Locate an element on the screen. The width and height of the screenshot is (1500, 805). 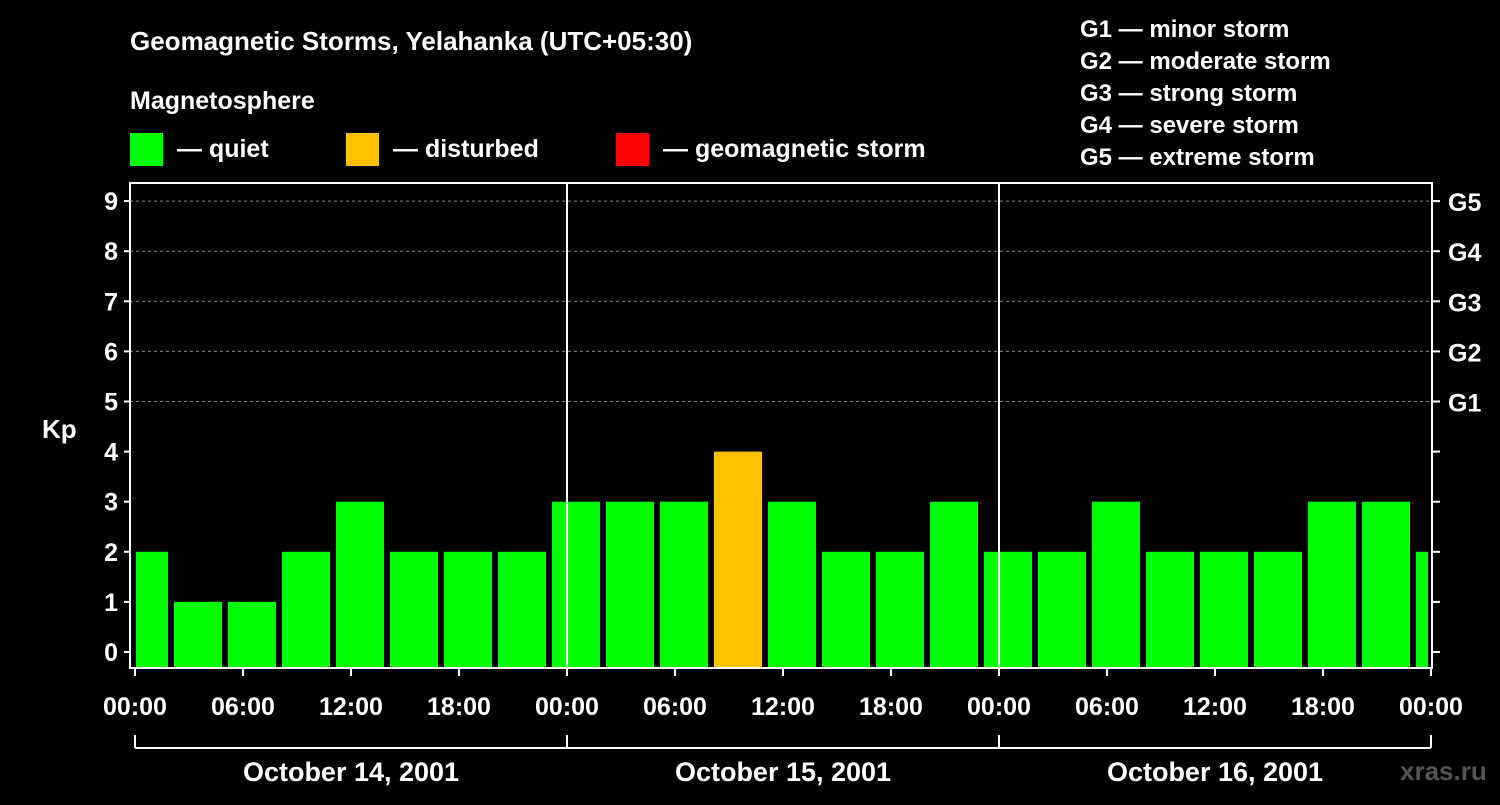
date-label: October 14, 2001 is located at coordinates (351, 772).